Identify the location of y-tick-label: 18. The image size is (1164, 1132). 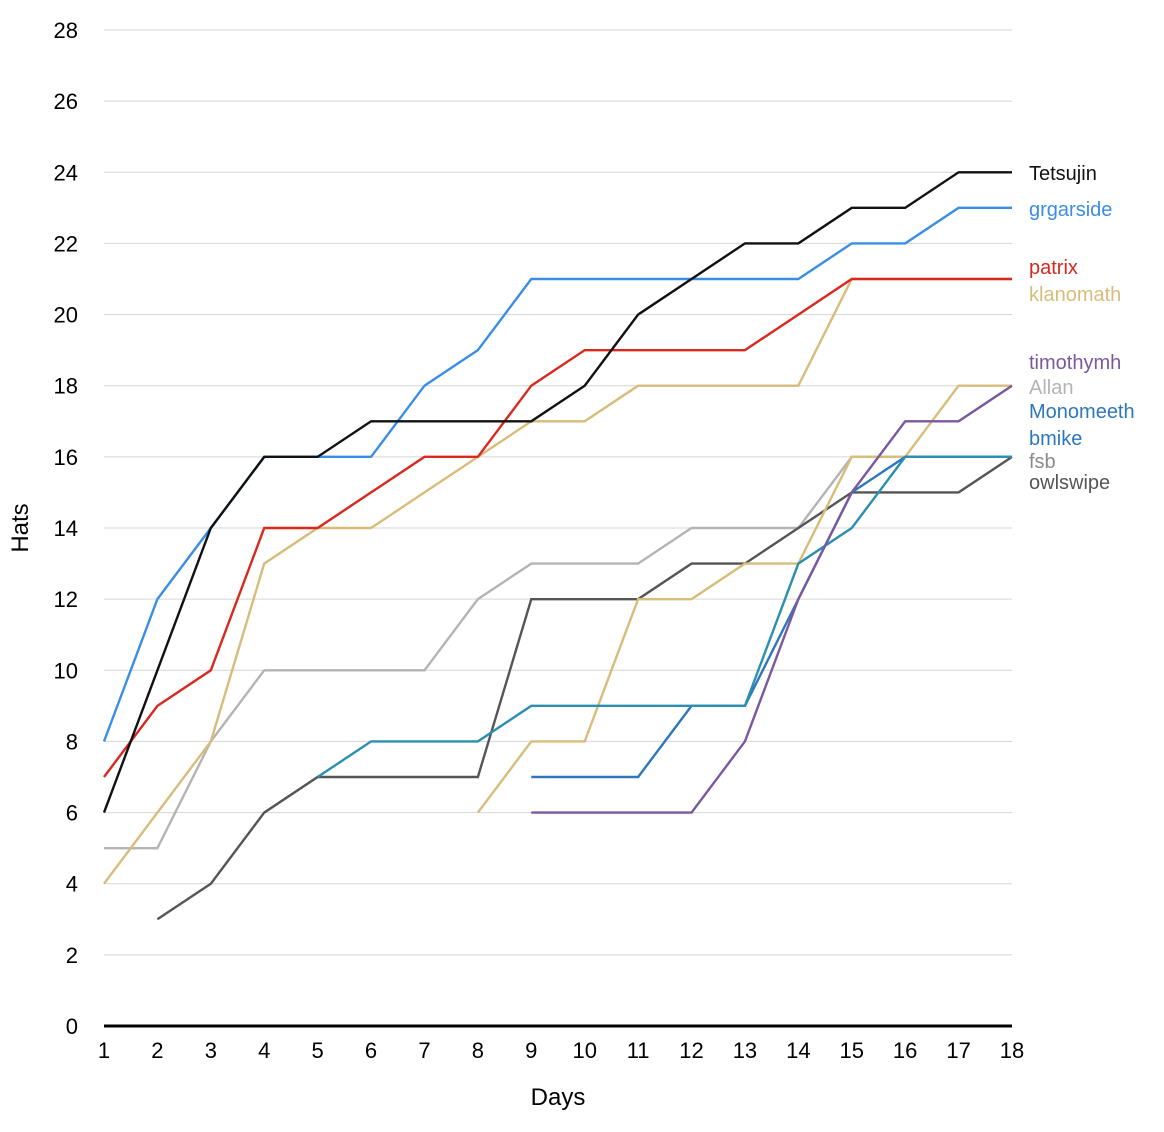
(66, 386).